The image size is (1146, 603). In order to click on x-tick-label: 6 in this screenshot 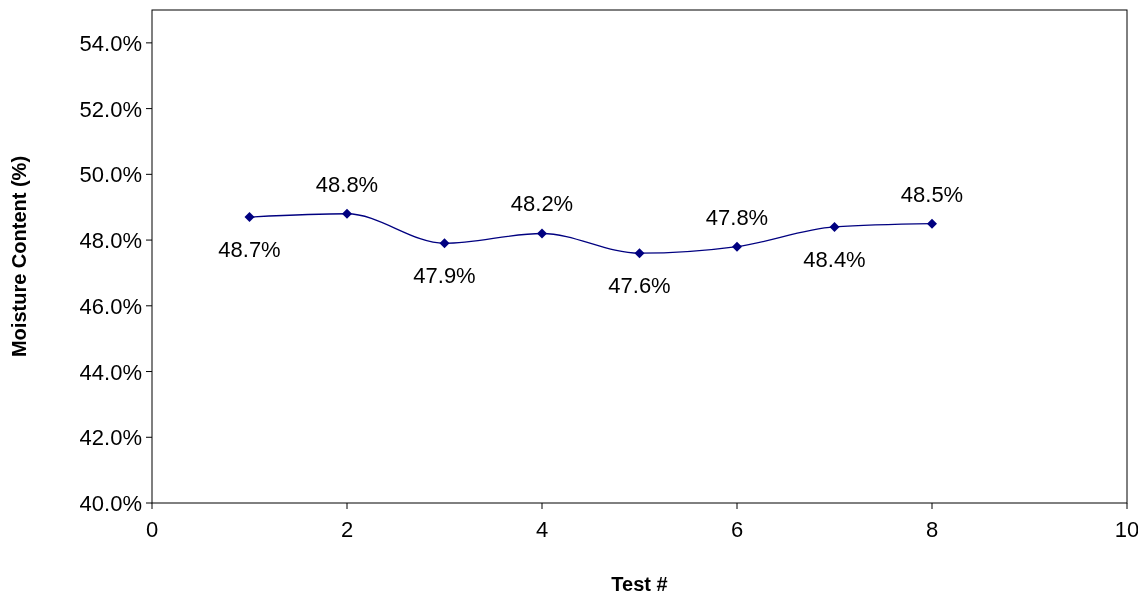, I will do `click(737, 529)`.